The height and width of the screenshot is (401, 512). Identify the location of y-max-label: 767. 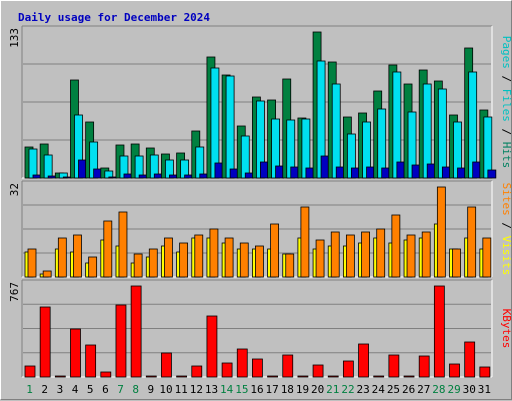
(14, 292).